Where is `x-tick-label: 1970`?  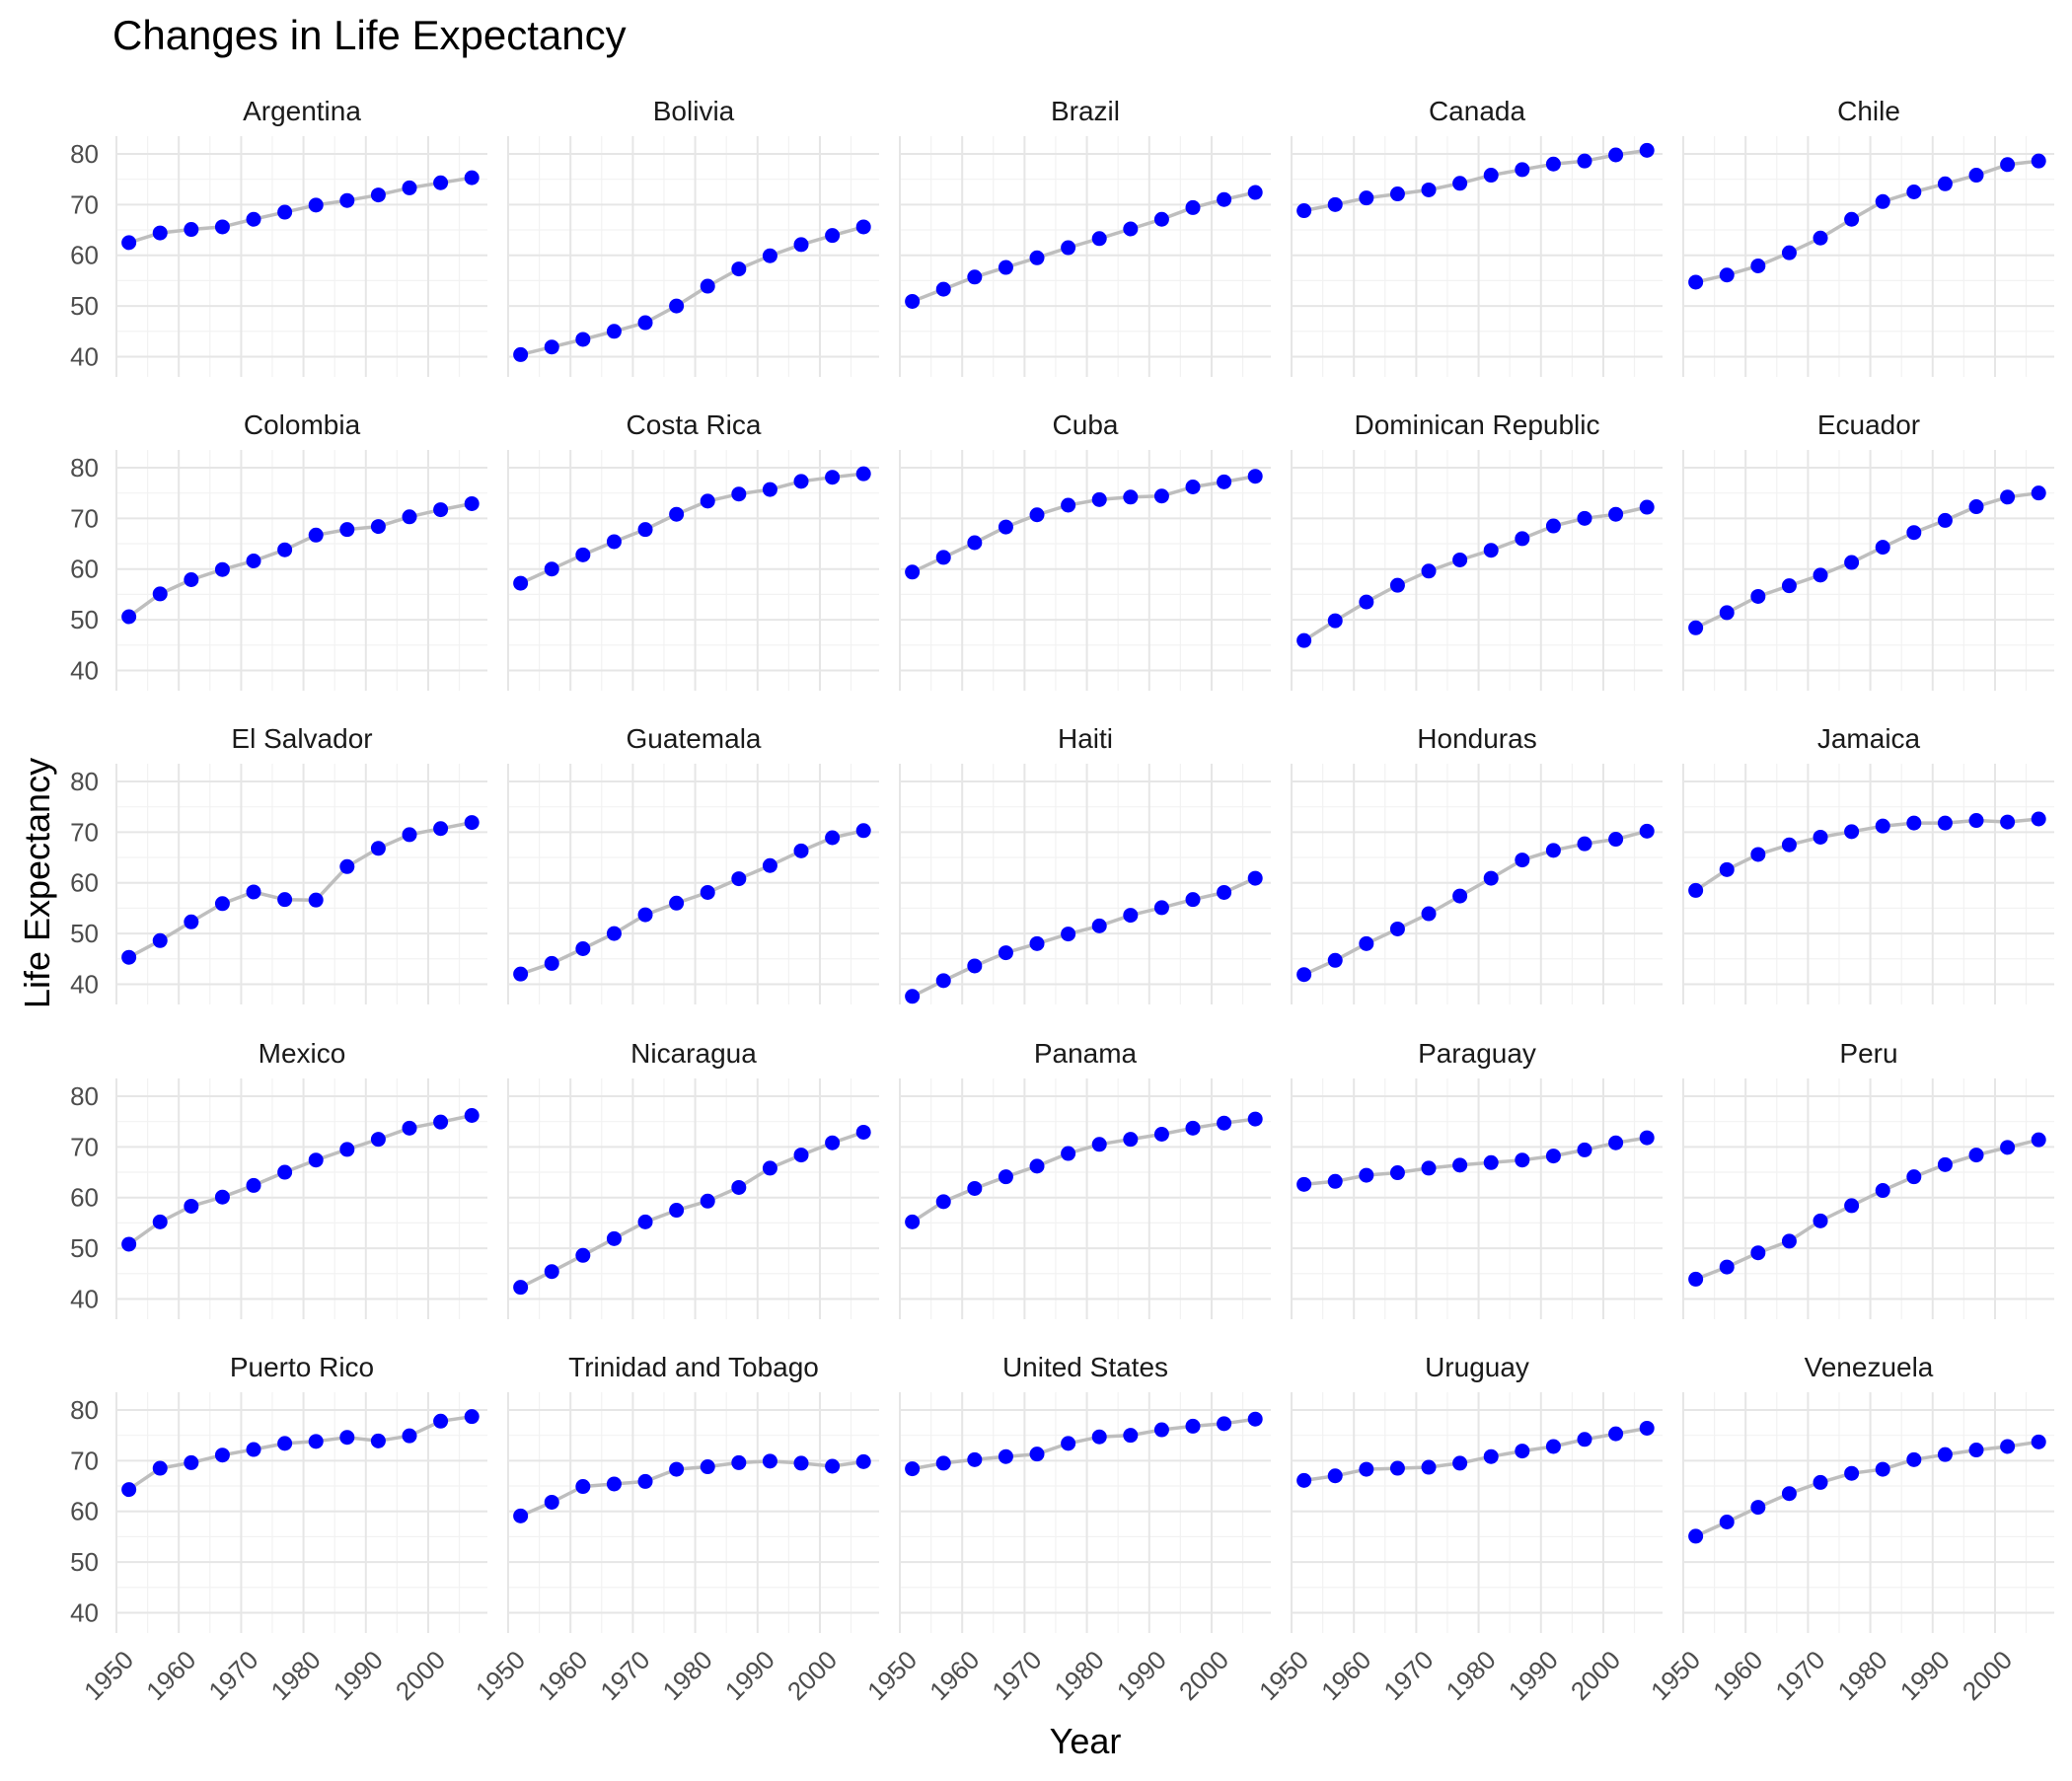 x-tick-label: 1970 is located at coordinates (625, 1675).